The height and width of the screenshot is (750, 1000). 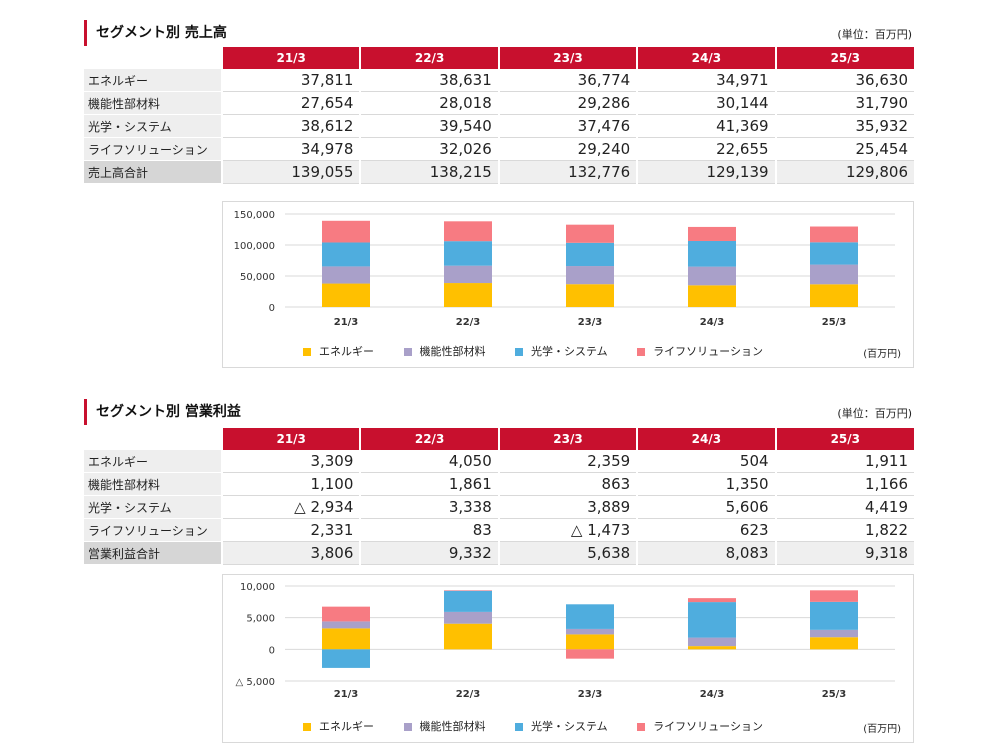 What do you see at coordinates (257, 277) in the screenshot?
I see `y-tick-label: 50,000` at bounding box center [257, 277].